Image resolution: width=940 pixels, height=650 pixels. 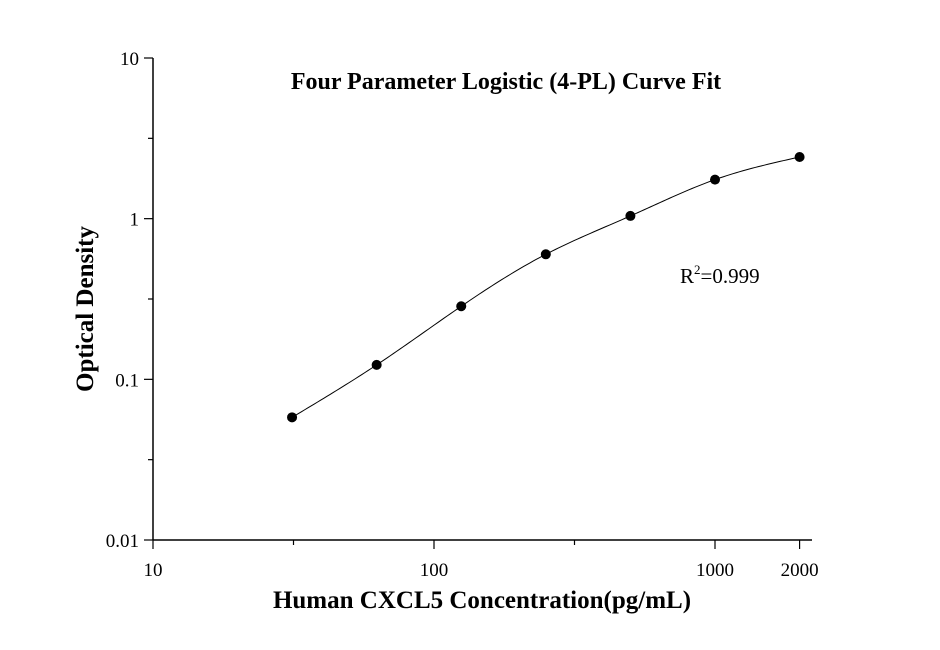 What do you see at coordinates (122, 541) in the screenshot?
I see `y-tick-label: 0.01` at bounding box center [122, 541].